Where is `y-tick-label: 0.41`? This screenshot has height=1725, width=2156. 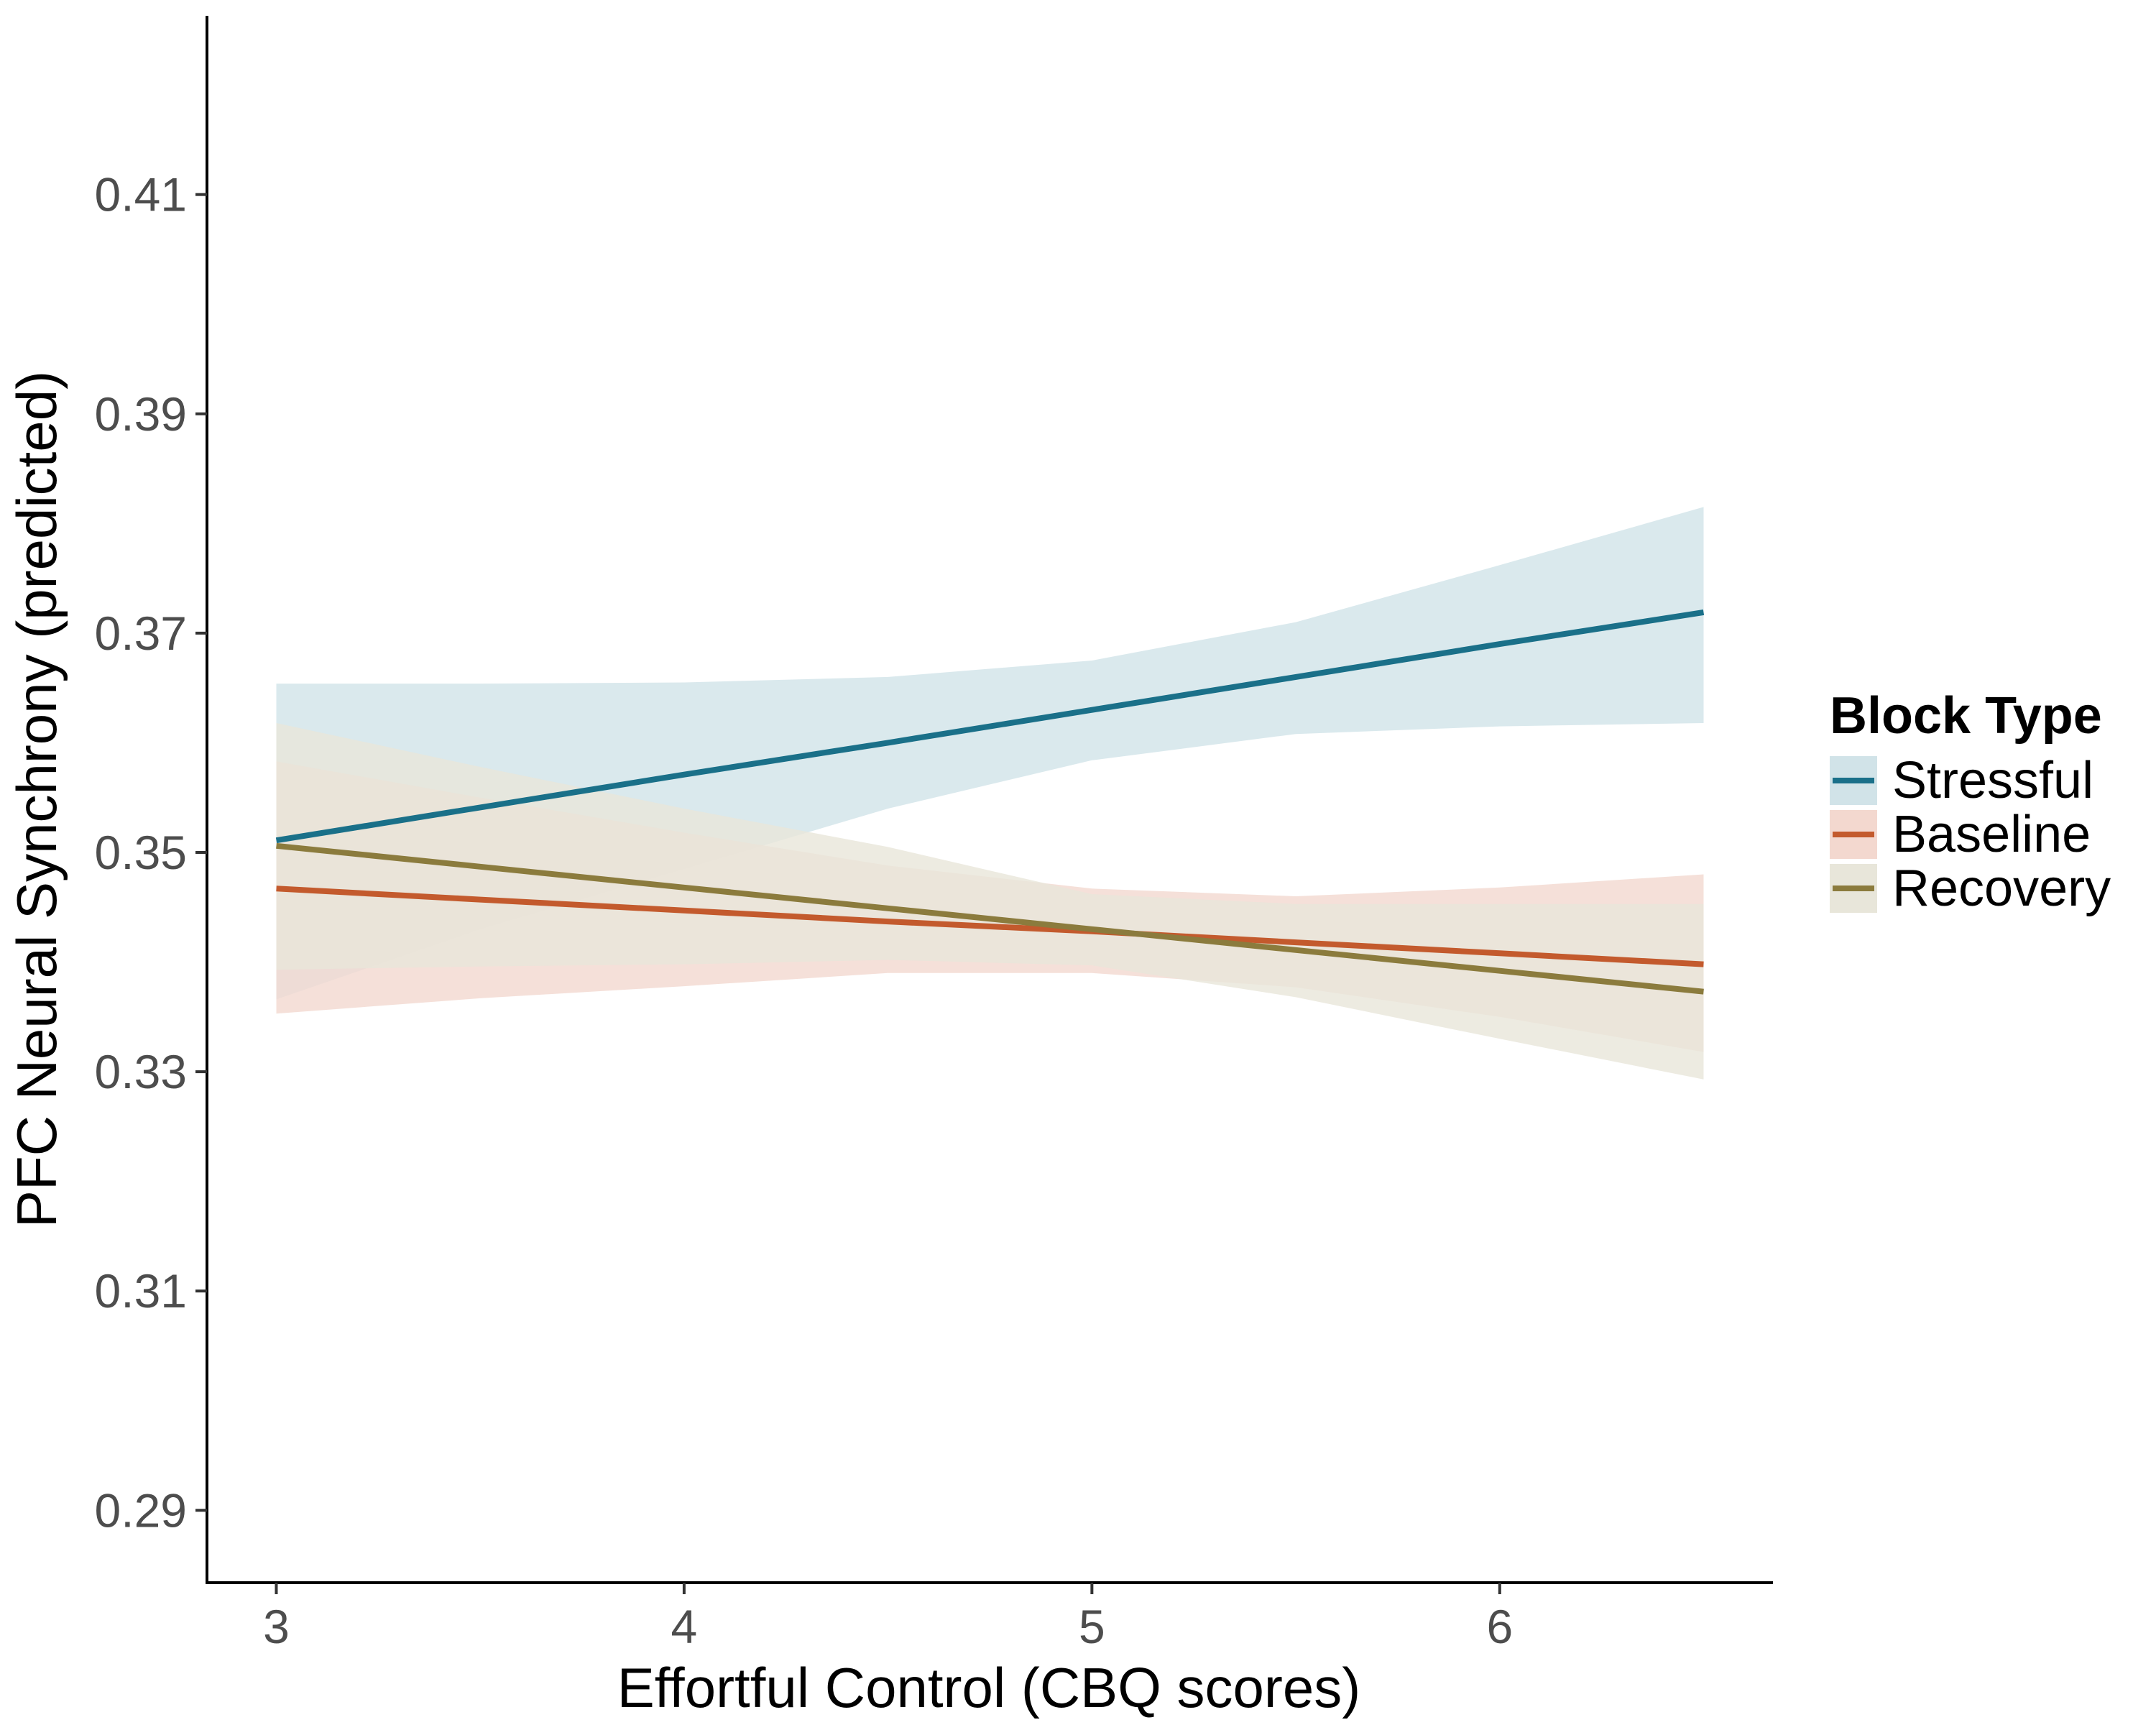
y-tick-label: 0.41 is located at coordinates (141, 194).